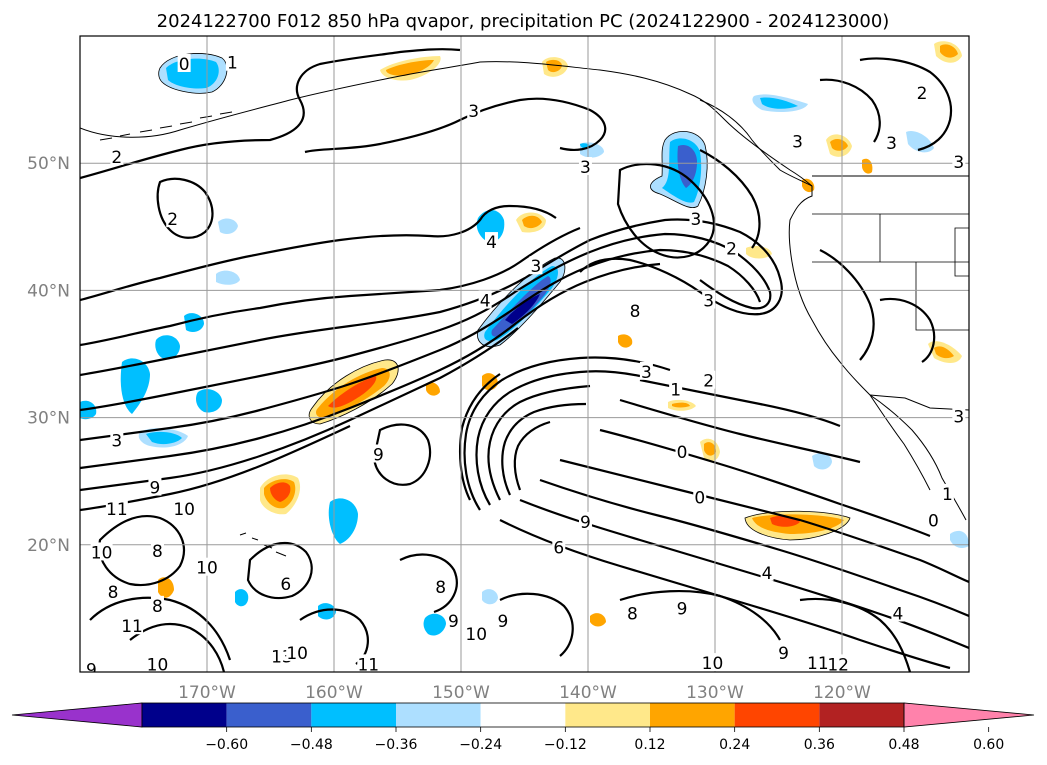 This screenshot has width=1047, height=765. What do you see at coordinates (226, 745) in the screenshot?
I see `colorbar-tick-label: −0.60` at bounding box center [226, 745].